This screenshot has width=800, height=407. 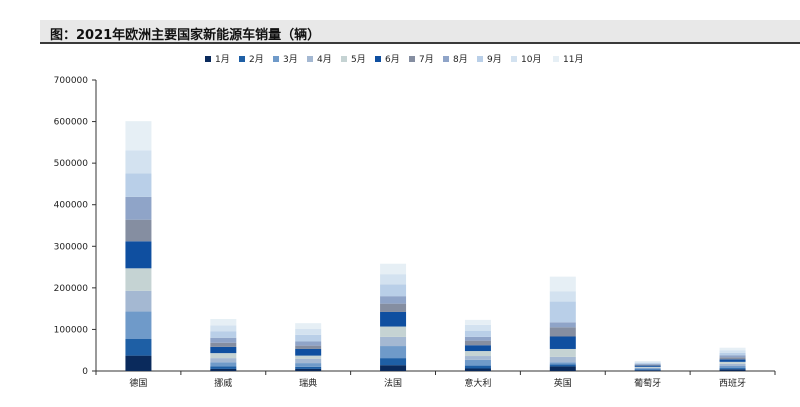 I want to click on x-category-label: 英国, so click(x=563, y=383).